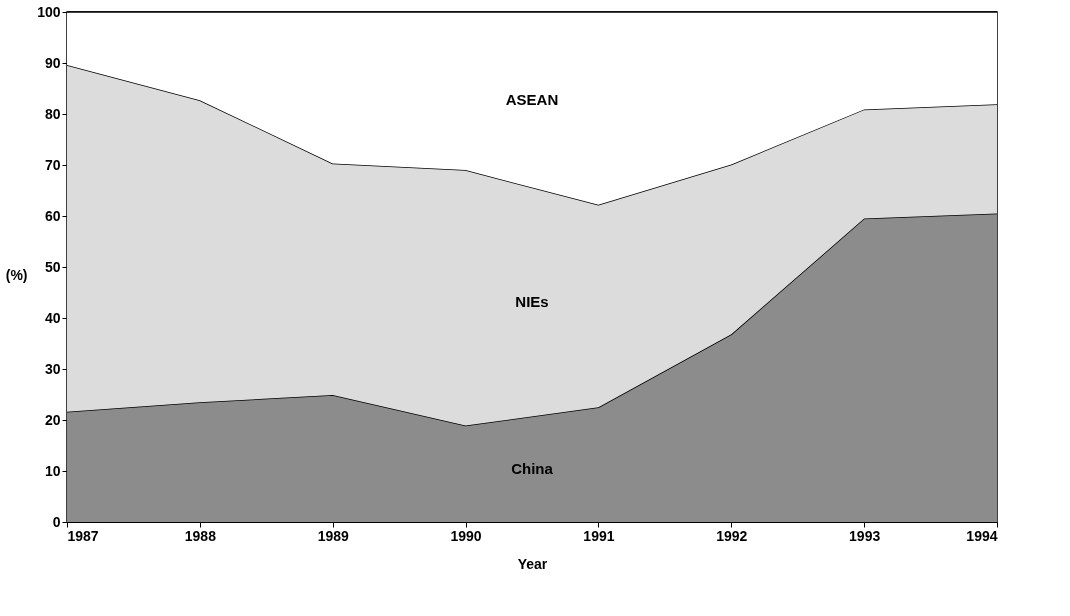 The width and height of the screenshot is (1070, 616). I want to click on y-tick-label: 80, so click(52, 113).